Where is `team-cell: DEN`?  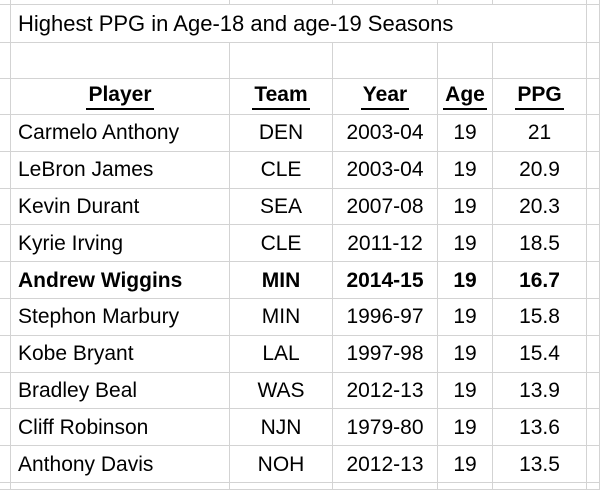 team-cell: DEN is located at coordinates (281, 133).